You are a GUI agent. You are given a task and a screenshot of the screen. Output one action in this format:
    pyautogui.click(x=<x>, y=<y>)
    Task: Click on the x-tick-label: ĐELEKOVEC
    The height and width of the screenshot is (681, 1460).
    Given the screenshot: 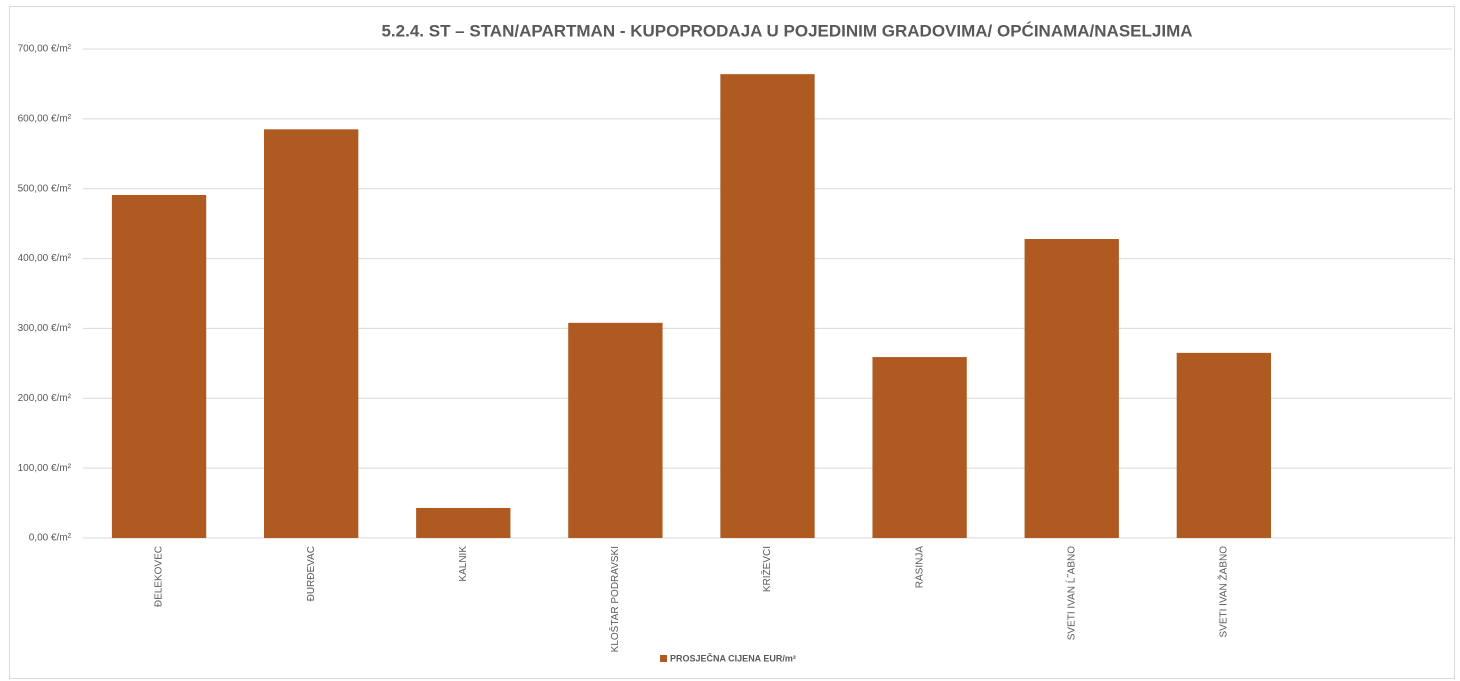 What is the action you would take?
    pyautogui.click(x=159, y=576)
    